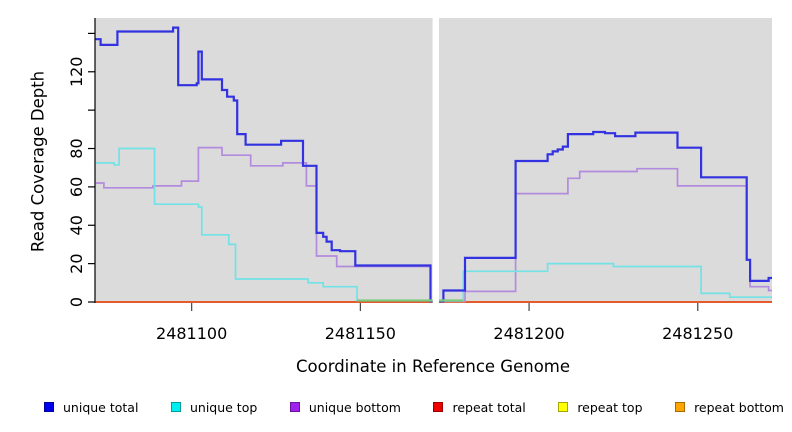 The height and width of the screenshot is (432, 792). Describe the element at coordinates (223, 407) in the screenshot. I see `legend-label: unique top` at that location.